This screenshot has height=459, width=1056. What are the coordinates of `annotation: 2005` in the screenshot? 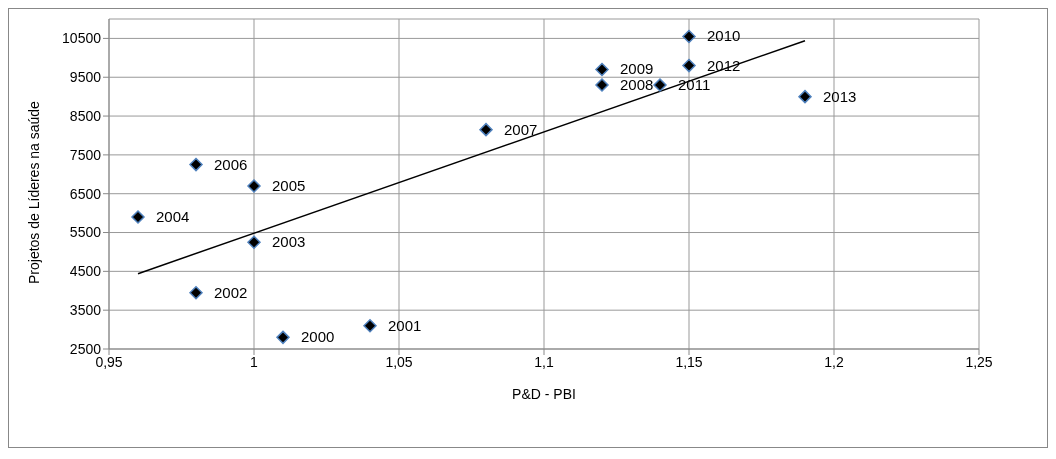 It's located at (289, 185).